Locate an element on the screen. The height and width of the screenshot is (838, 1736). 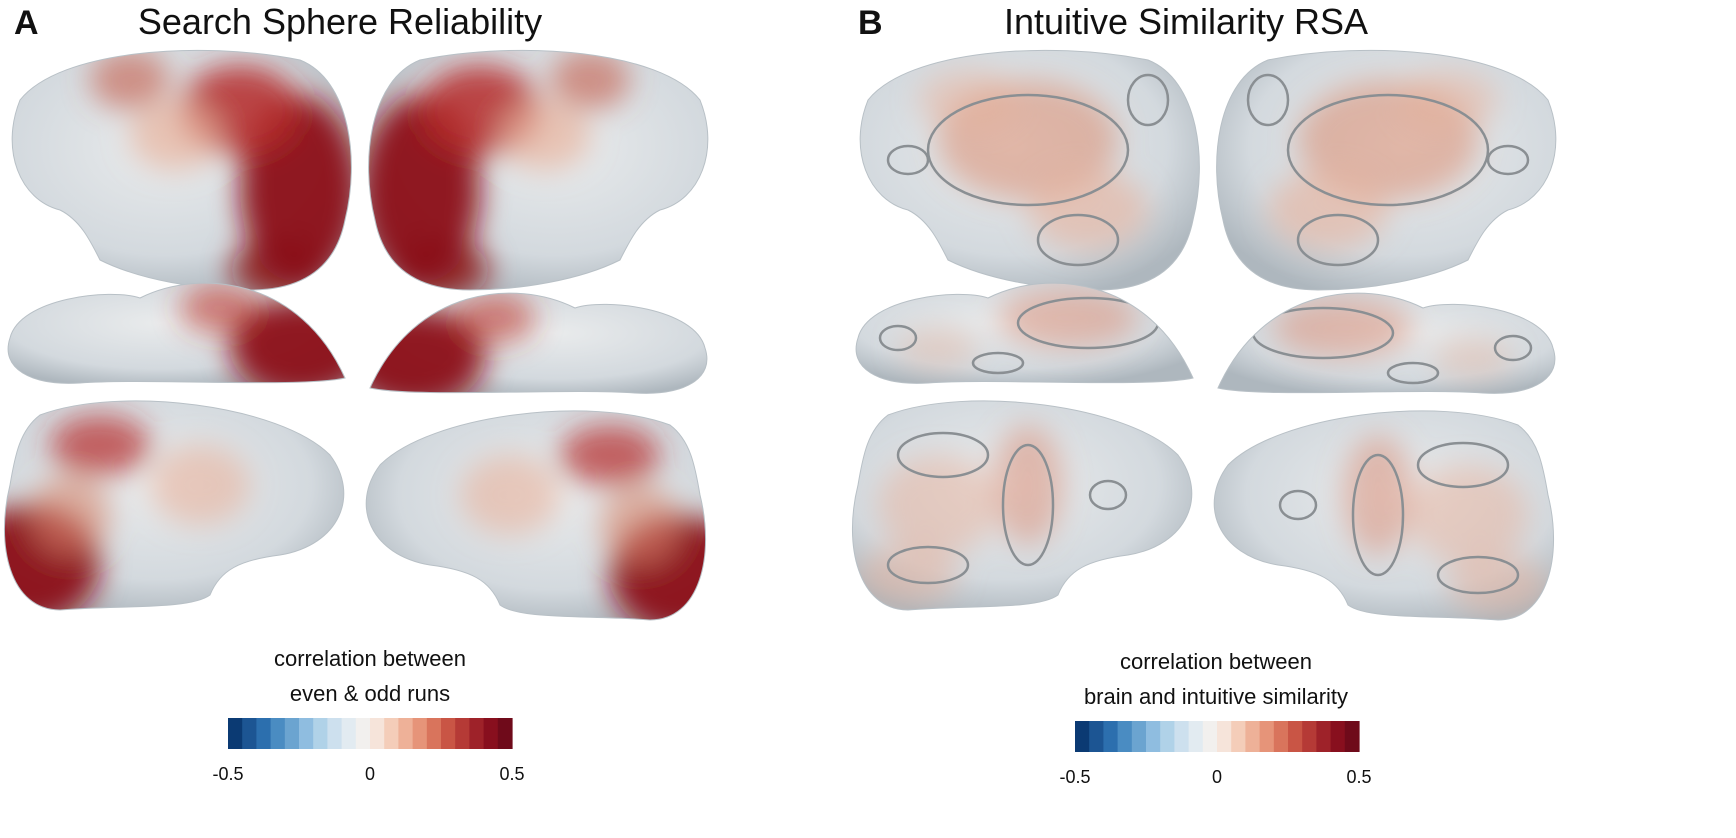
panel-label: B is located at coordinates (870, 23).